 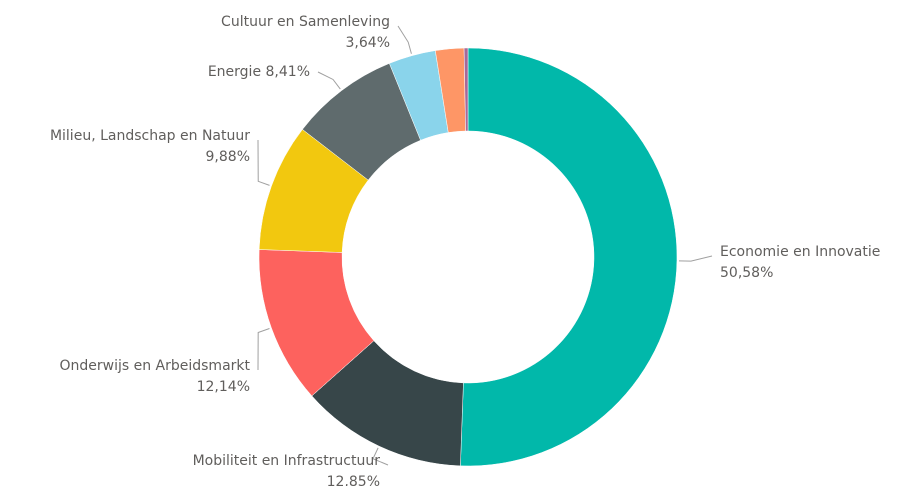 What do you see at coordinates (288, 72) in the screenshot?
I see `value-label: 8,41%` at bounding box center [288, 72].